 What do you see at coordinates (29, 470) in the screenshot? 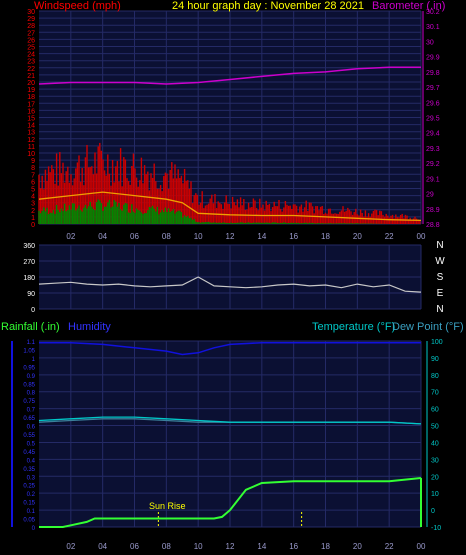
I see `rain-tick-label: 0.35` at bounding box center [29, 470].